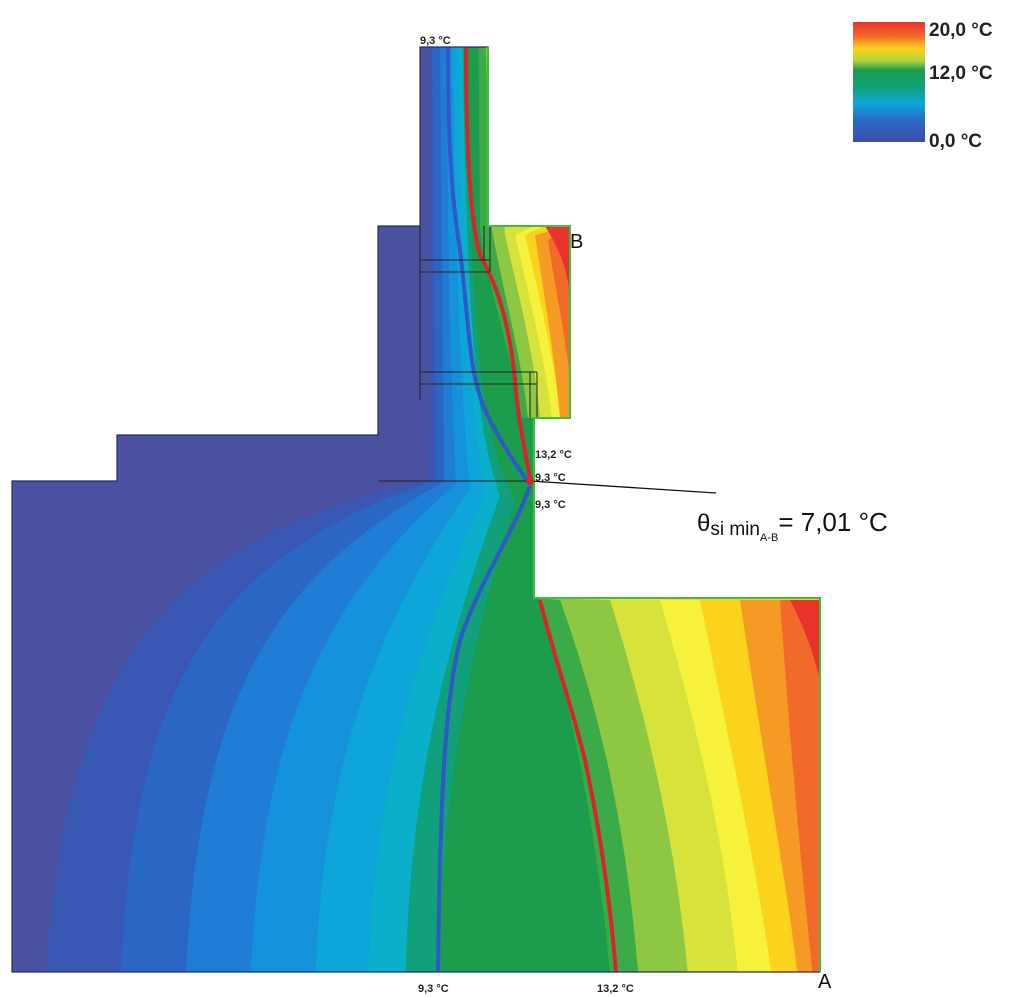  I want to click on temperature-legend: 20,0 °C 12,0 °C 0,0 °C, so click(923, 86).